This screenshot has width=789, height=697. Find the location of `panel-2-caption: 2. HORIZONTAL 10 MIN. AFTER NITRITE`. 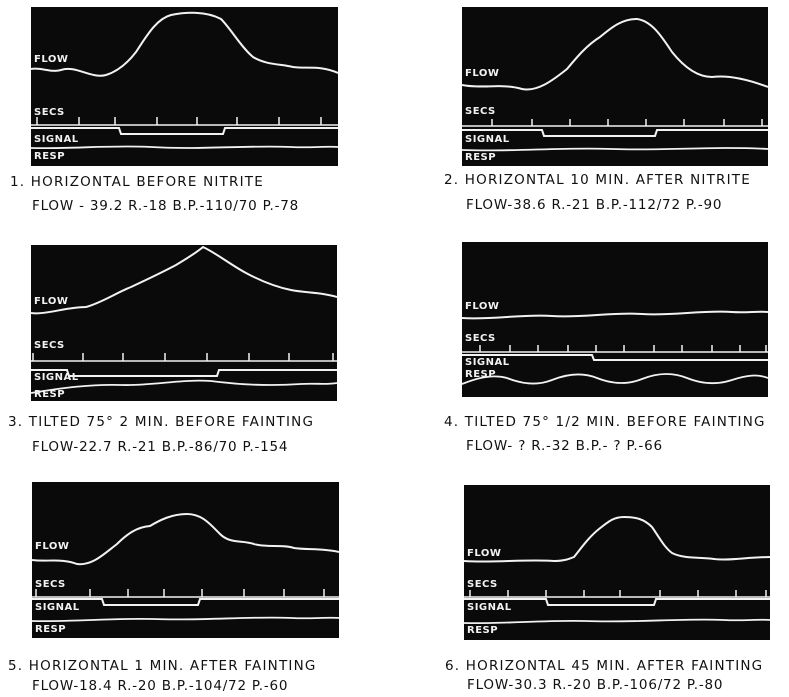

panel-2-caption: 2. HORIZONTAL 10 MIN. AFTER NITRITE is located at coordinates (597, 180).